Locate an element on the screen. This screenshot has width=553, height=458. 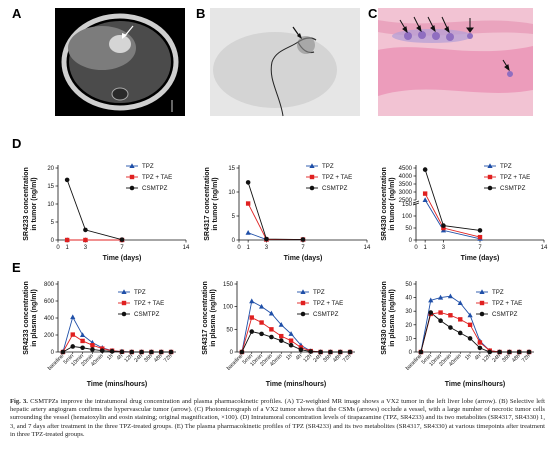
panel-label-d: D is located at coordinates (16, 143).